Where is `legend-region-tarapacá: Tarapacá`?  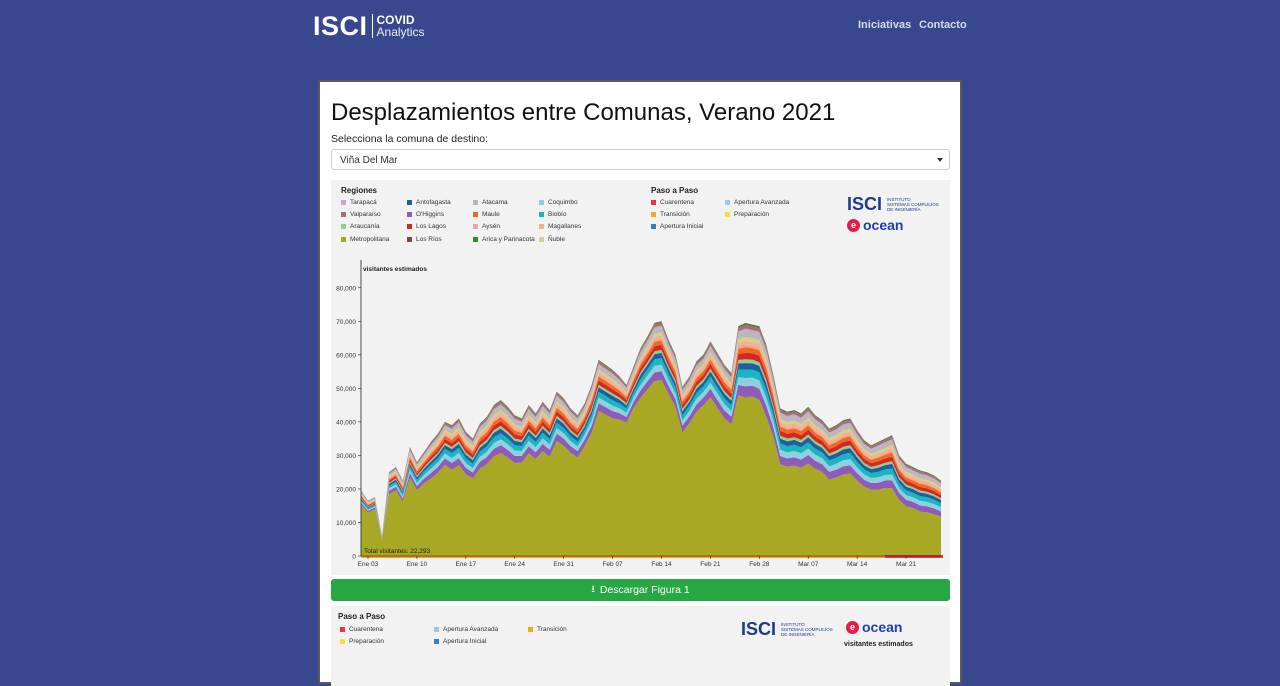 legend-region-tarapacá: Tarapacá is located at coordinates (359, 202).